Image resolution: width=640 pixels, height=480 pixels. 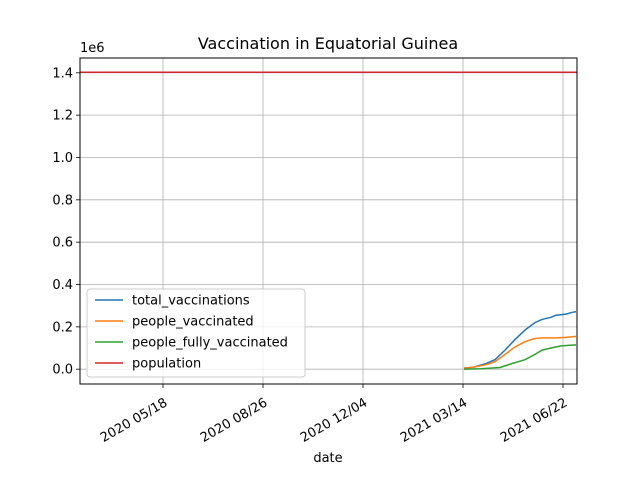 I want to click on series-line-people_vaccinated, so click(x=520, y=352).